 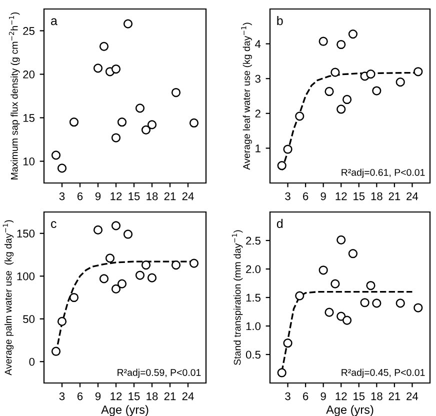 I want to click on y-axis-title: Stand transpiration (mm day$^{−1}$), so click(x=237, y=297).